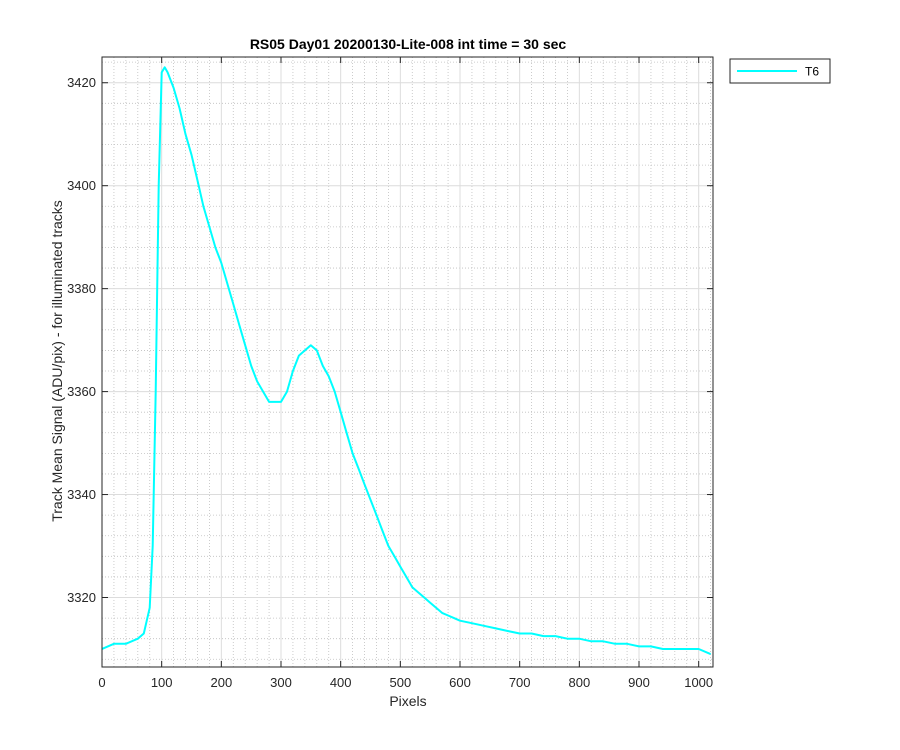  What do you see at coordinates (460, 682) in the screenshot?
I see `x-tick-label: 600` at bounding box center [460, 682].